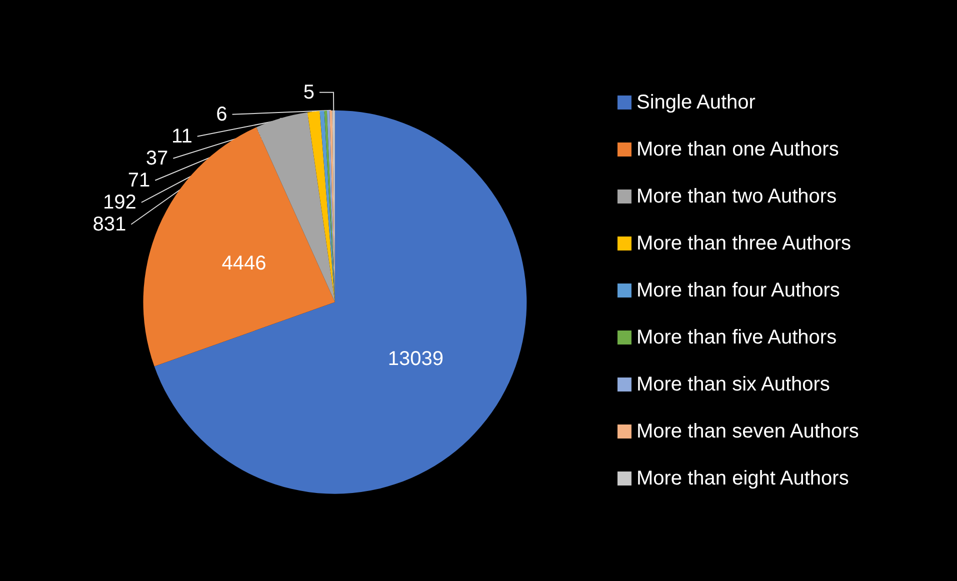 The height and width of the screenshot is (581, 957). What do you see at coordinates (139, 180) in the screenshot?
I see `data-label: 71` at bounding box center [139, 180].